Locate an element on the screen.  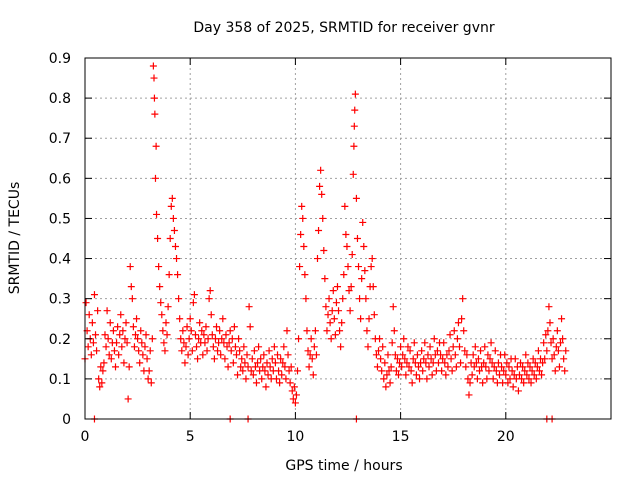
x-tick-label: 20 is located at coordinates (506, 437).